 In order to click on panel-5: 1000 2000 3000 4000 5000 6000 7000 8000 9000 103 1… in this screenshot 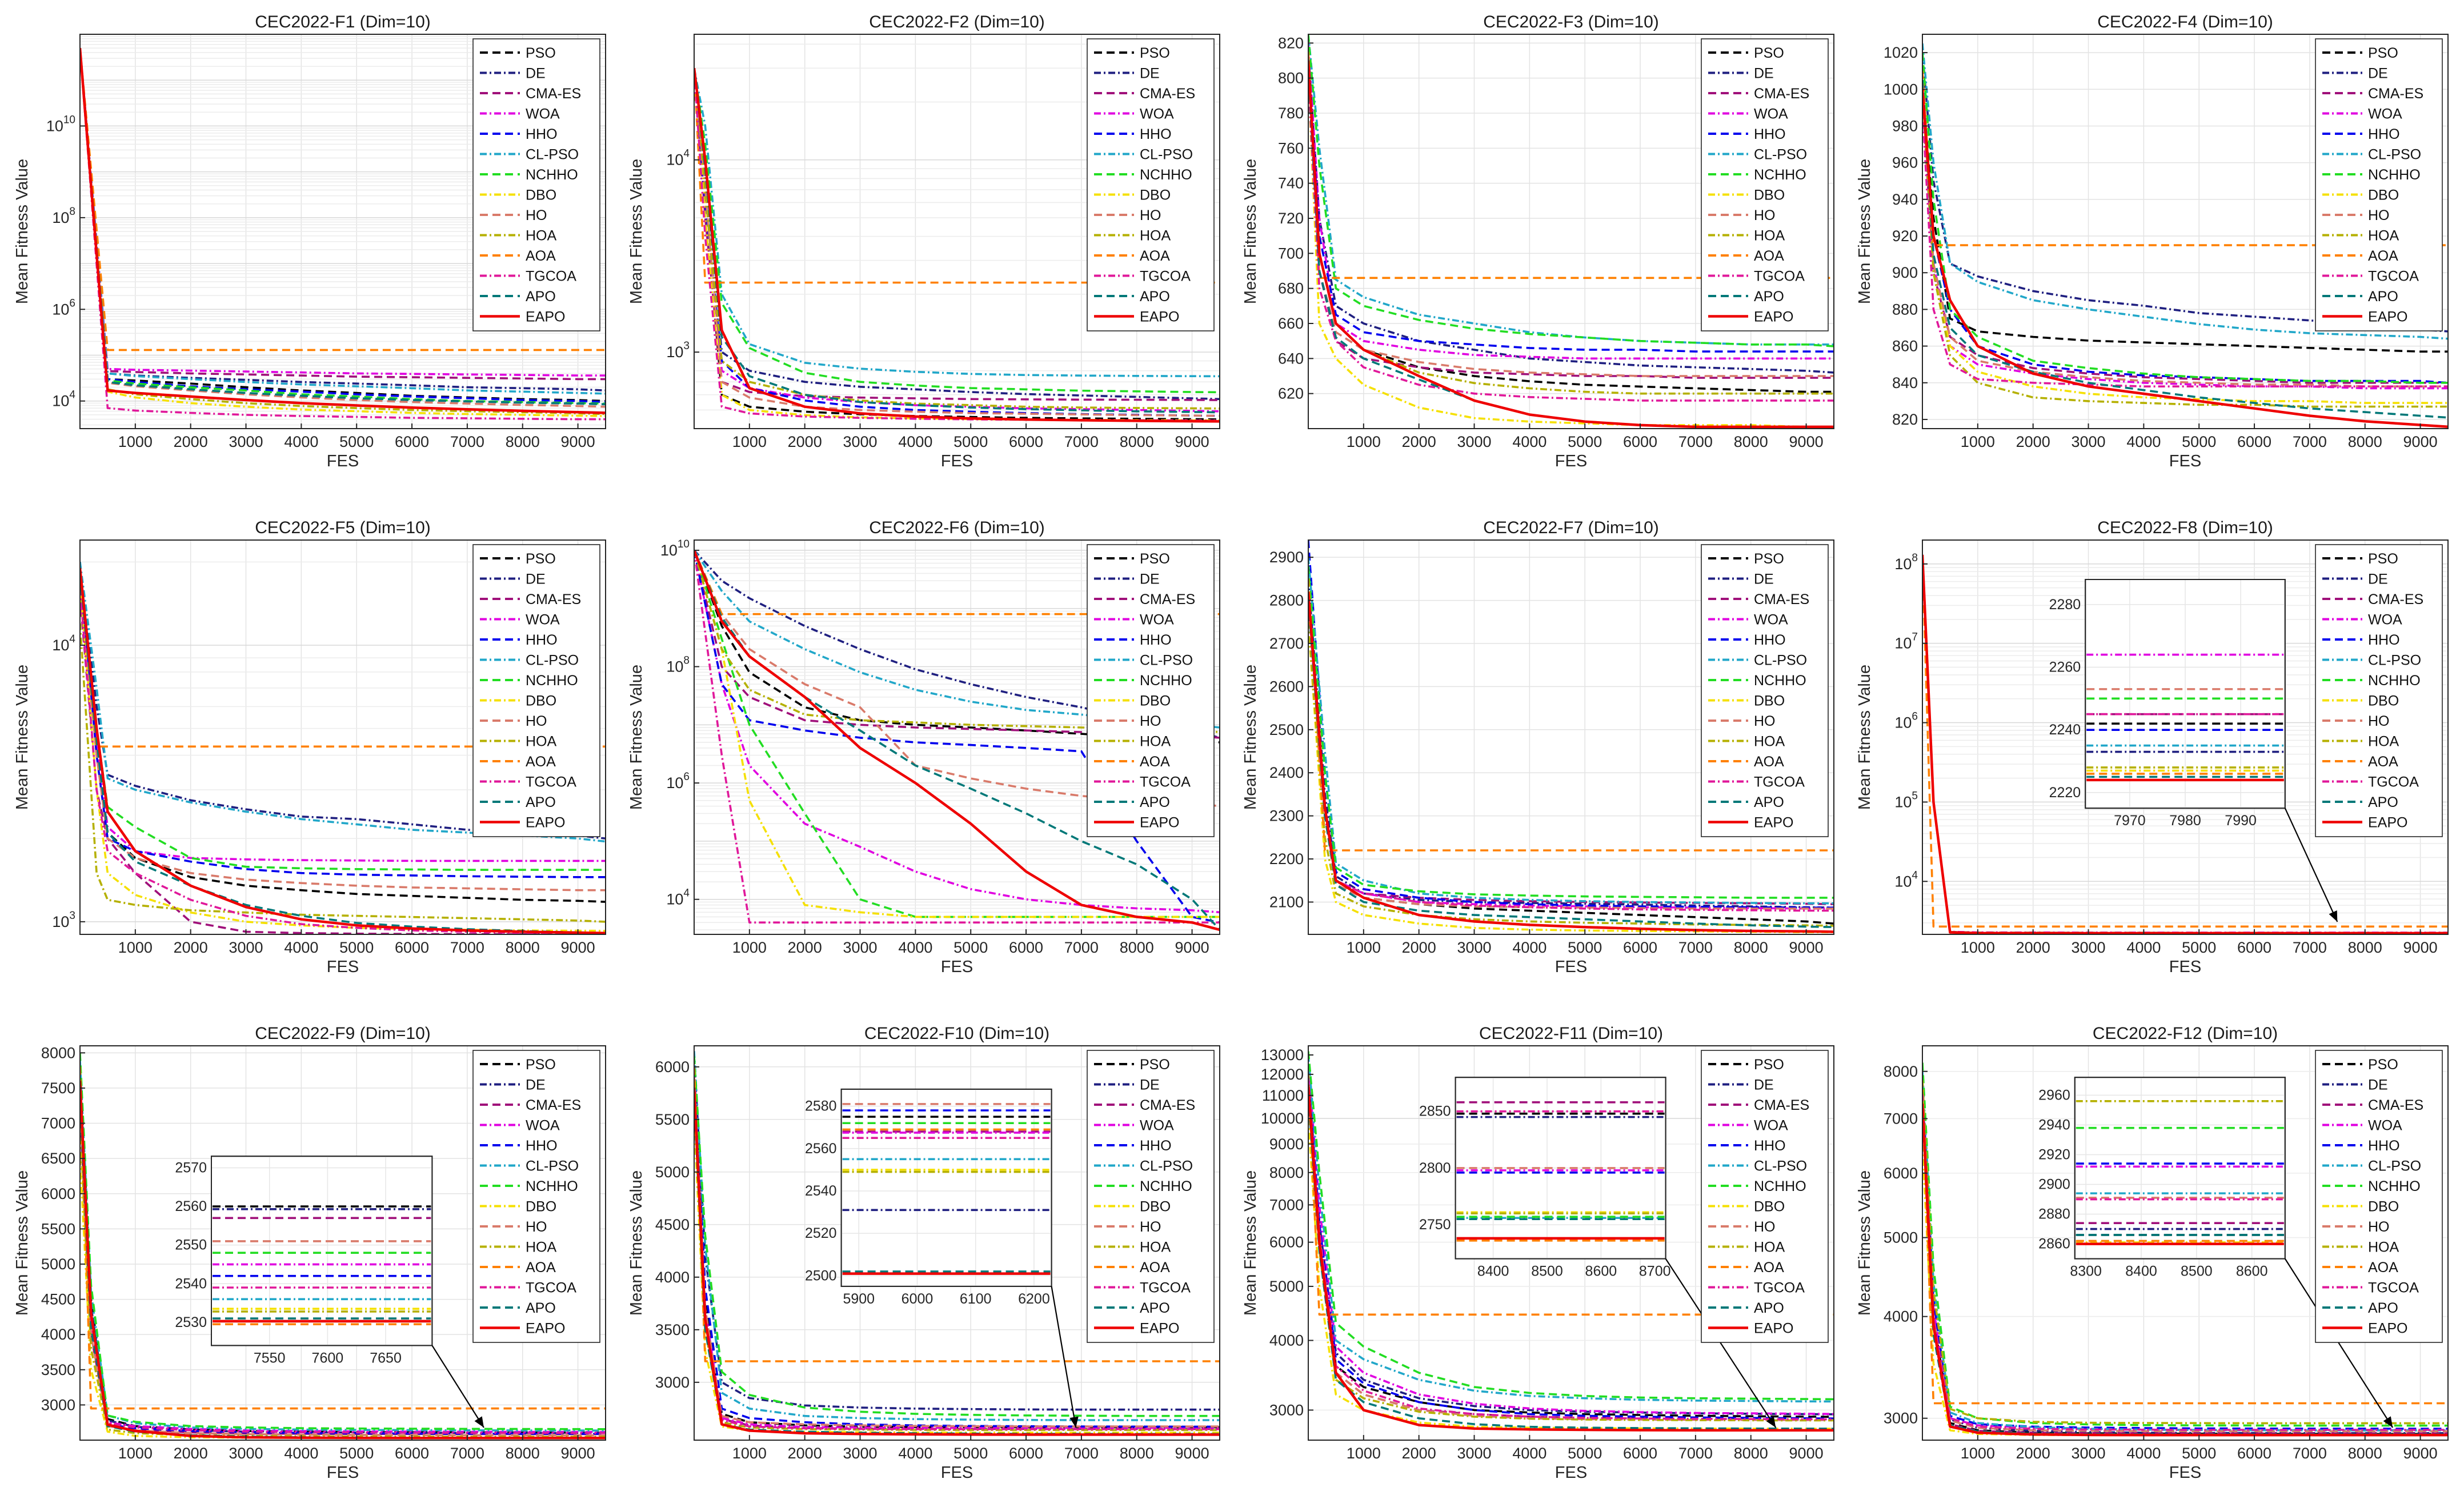, I will do `click(309, 747)`.